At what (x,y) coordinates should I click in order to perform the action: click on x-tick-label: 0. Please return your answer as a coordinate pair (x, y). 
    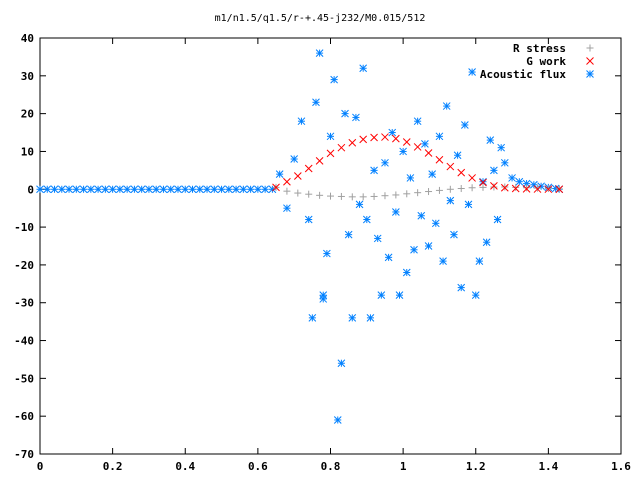
    Looking at the image, I should click on (40, 466).